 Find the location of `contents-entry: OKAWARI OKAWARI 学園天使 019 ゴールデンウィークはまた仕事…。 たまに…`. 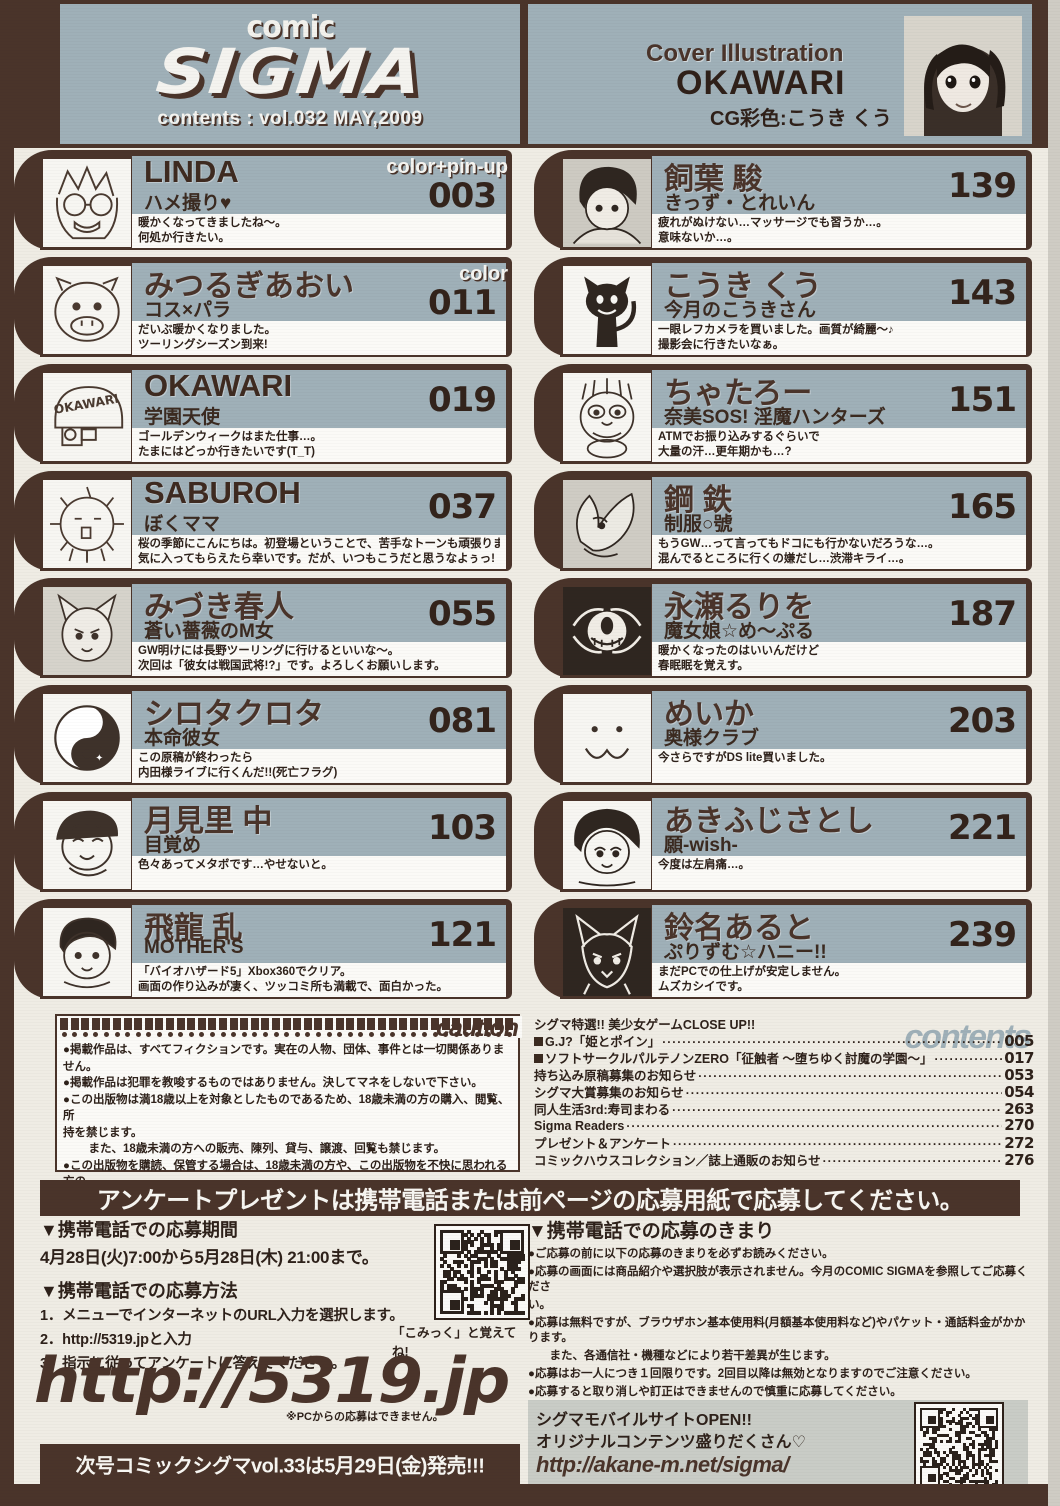

contents-entry: OKAWARI OKAWARI 学園天使 019 ゴールデンウィークはまた仕事…。 たまに… is located at coordinates (268, 415).